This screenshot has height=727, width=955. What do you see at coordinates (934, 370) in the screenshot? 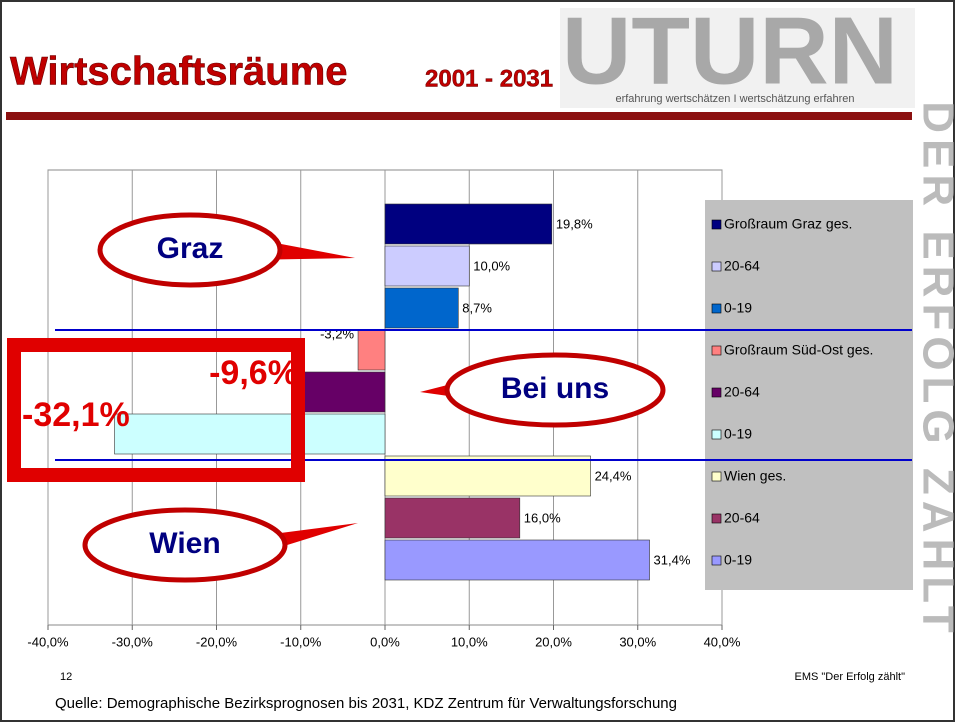
I see `side-text: DER ERFOLG ZÄHLT` at bounding box center [934, 370].